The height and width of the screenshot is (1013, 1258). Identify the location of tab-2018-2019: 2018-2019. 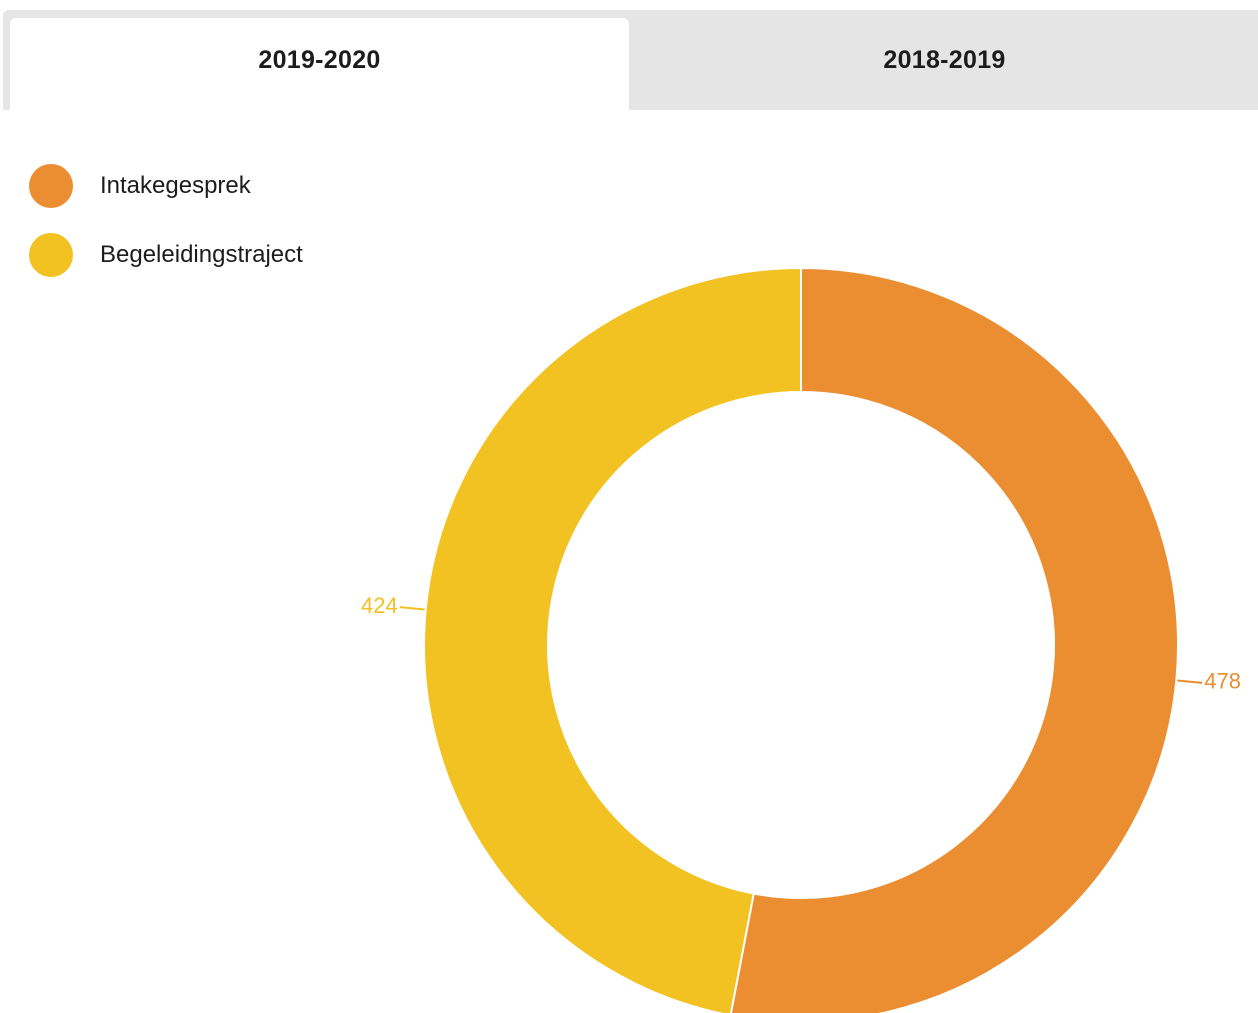
(944, 60).